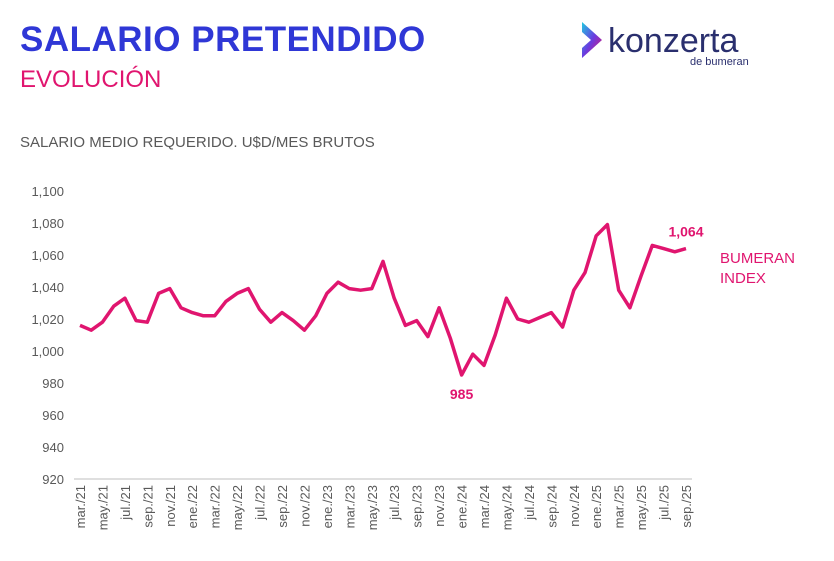  Describe the element at coordinates (237, 507) in the screenshot. I see `x-tick-label: may./22` at that location.